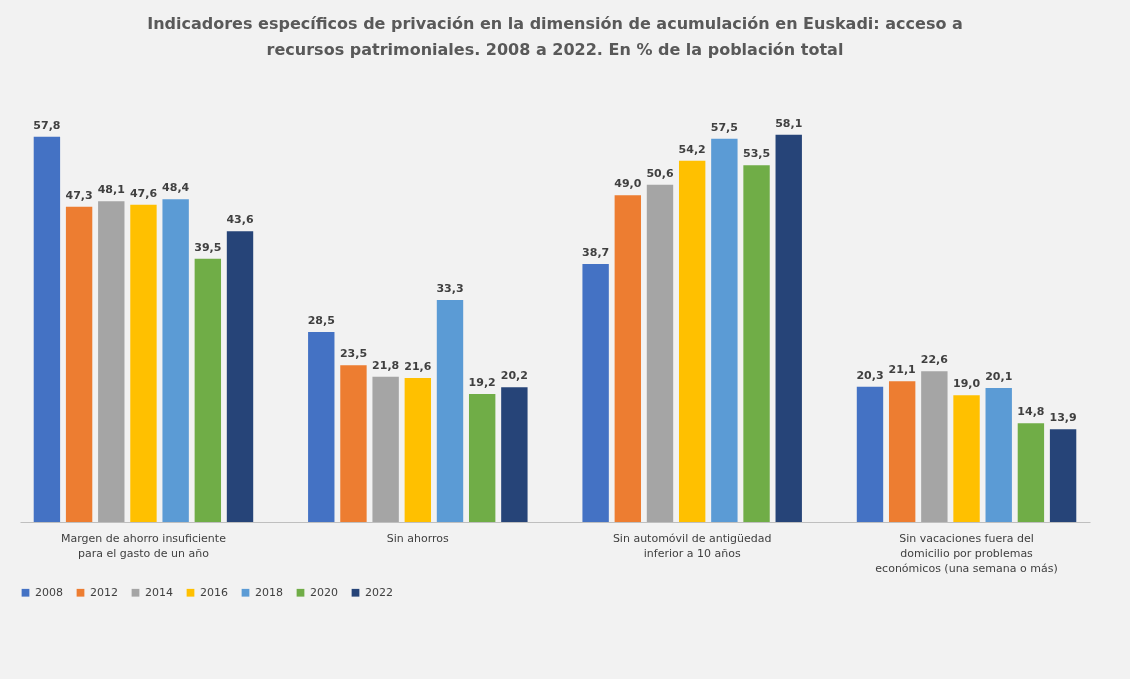 The width and height of the screenshot is (1130, 679). What do you see at coordinates (450, 288) in the screenshot?
I see `data-label: 33,3` at bounding box center [450, 288].